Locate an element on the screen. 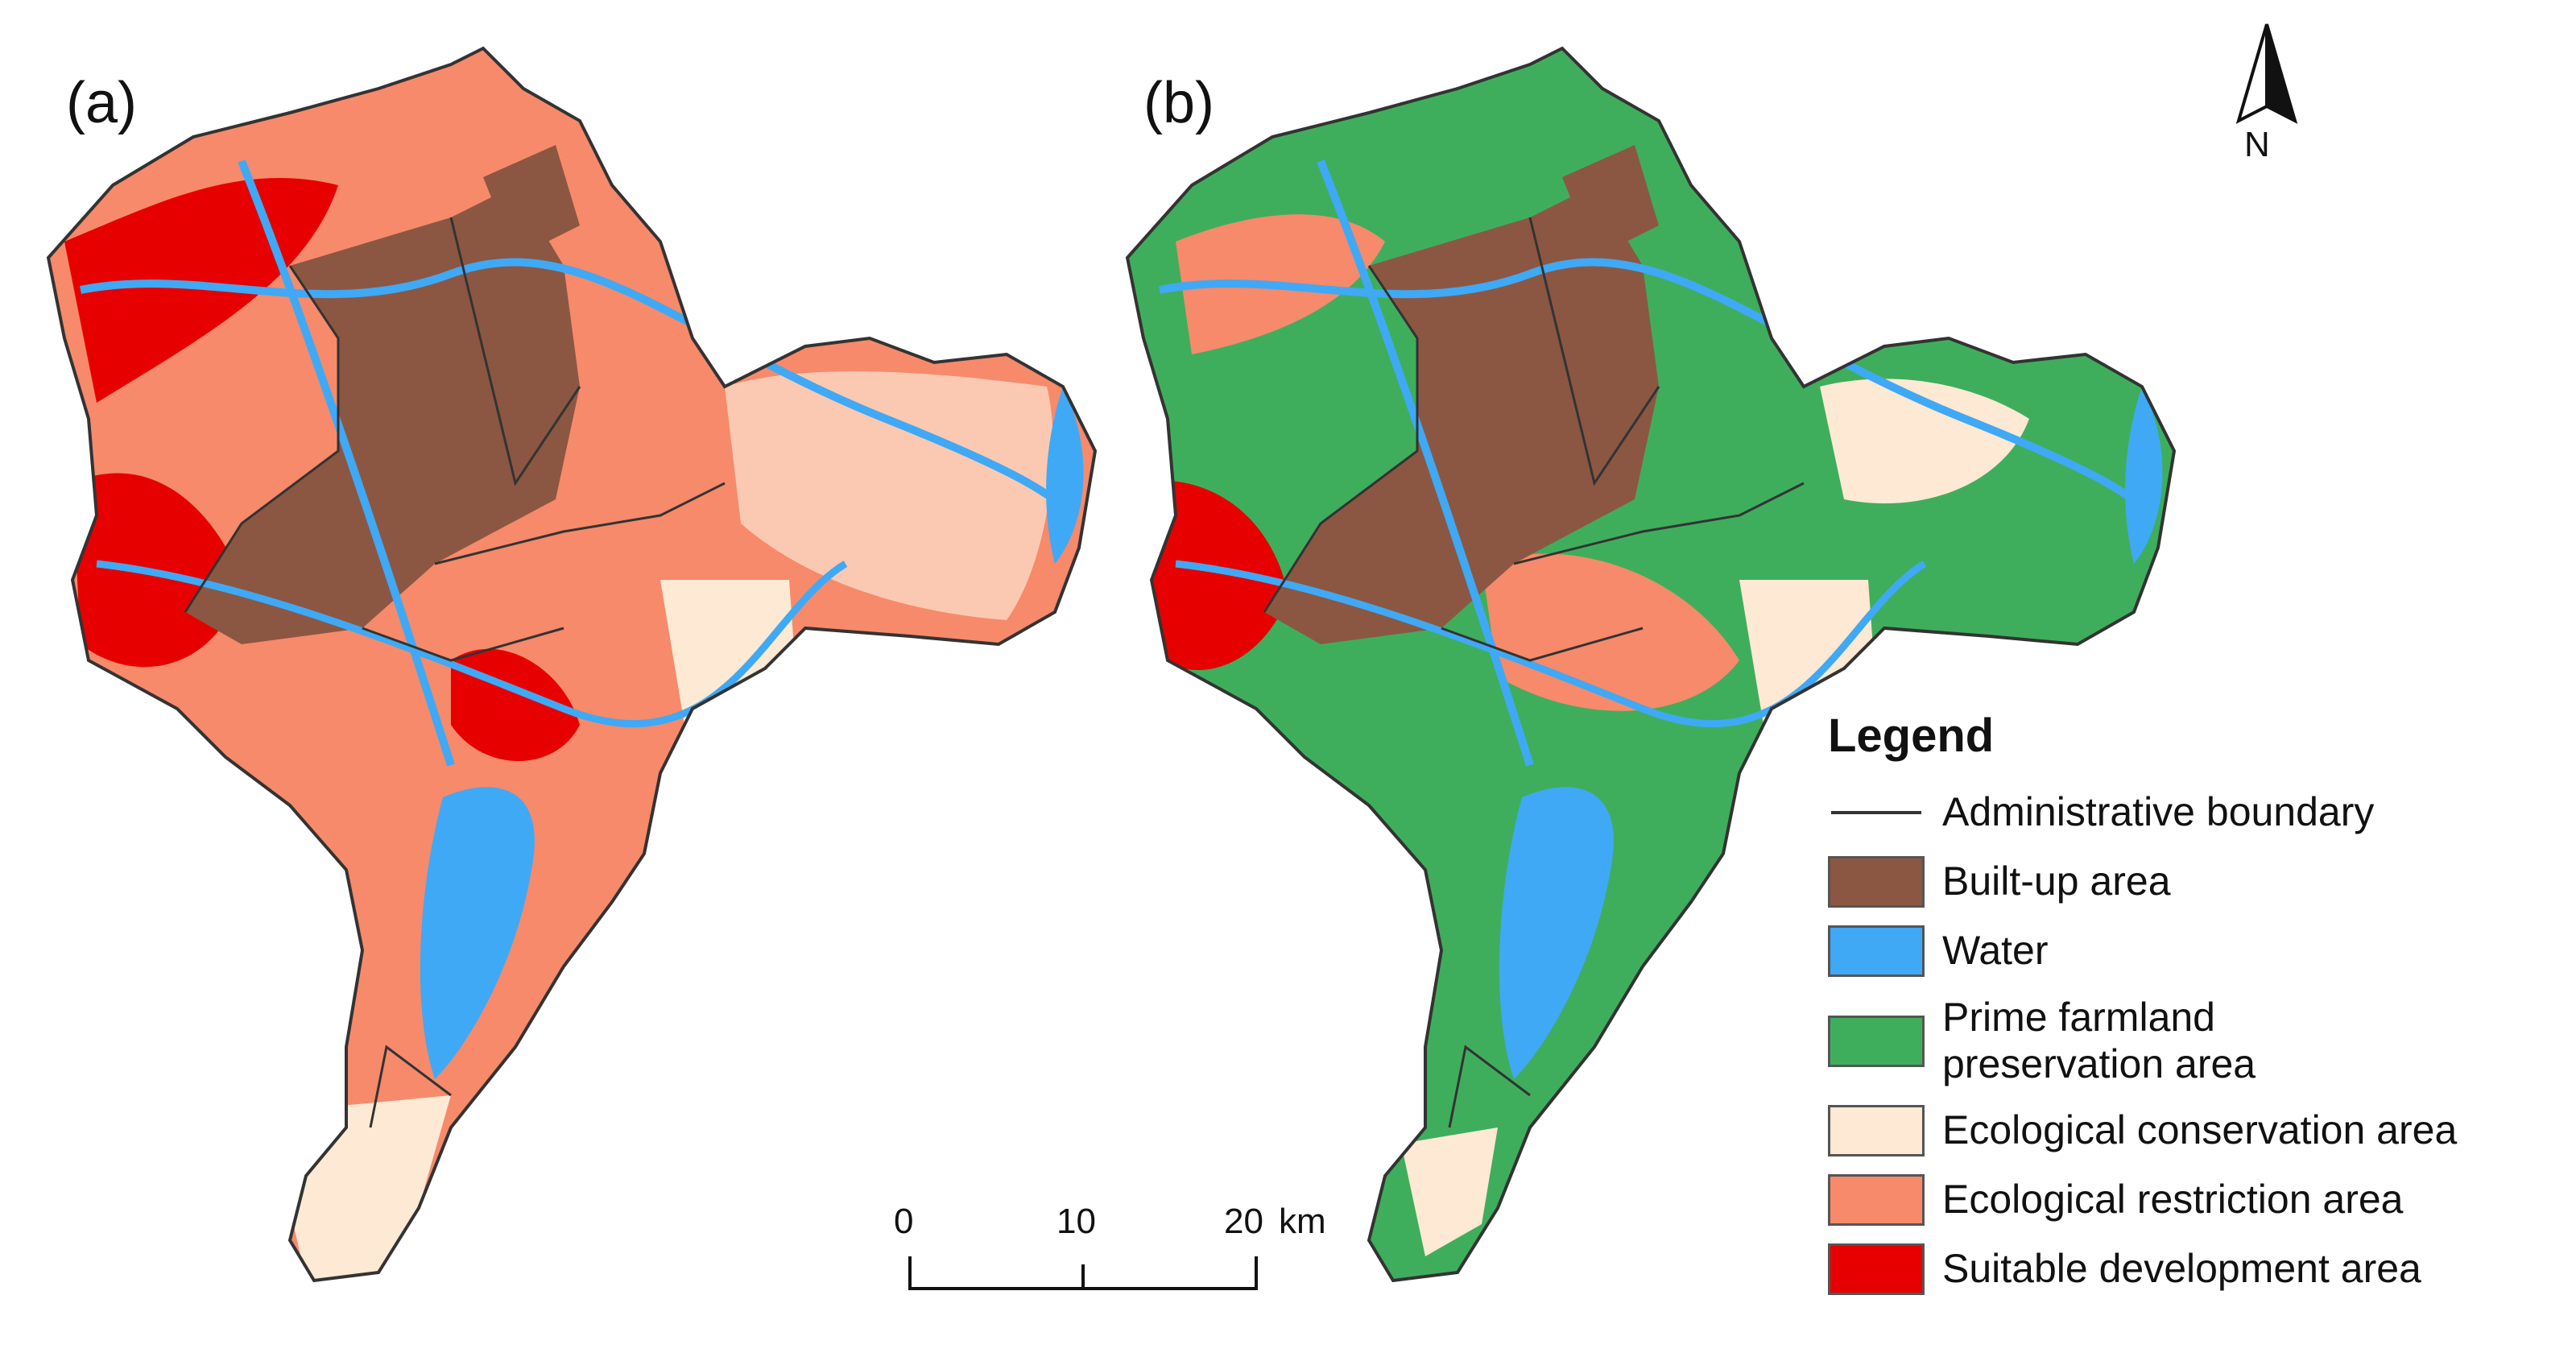 Image resolution: width=2576 pixels, height=1353 pixels. north-label: N is located at coordinates (2257, 145).